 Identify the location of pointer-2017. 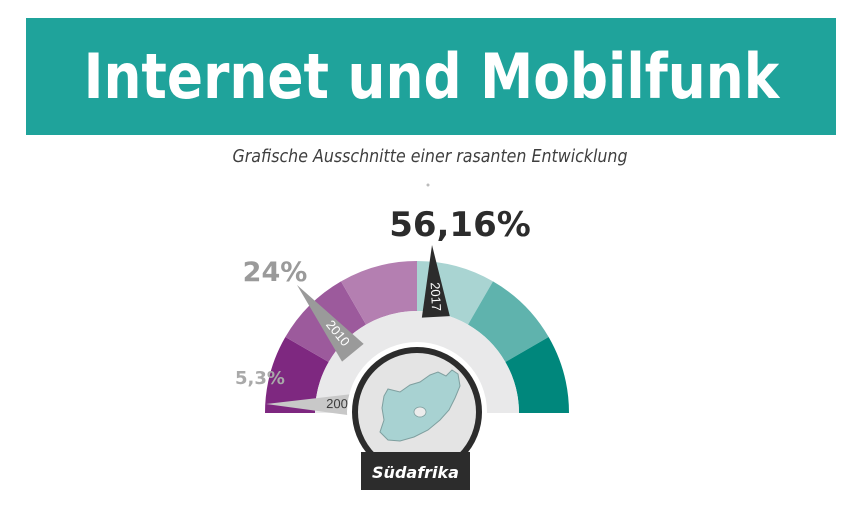
(435, 281).